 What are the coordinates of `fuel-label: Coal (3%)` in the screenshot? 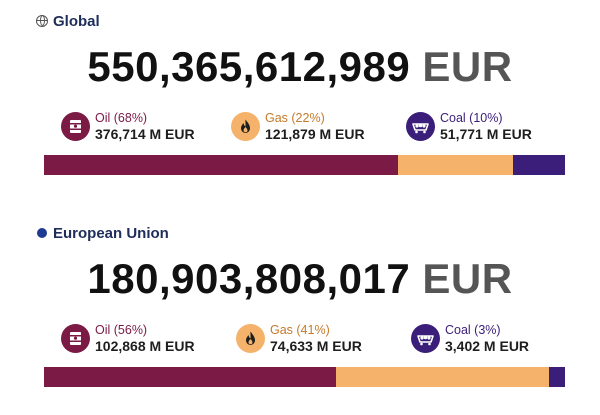 It's located at (473, 330).